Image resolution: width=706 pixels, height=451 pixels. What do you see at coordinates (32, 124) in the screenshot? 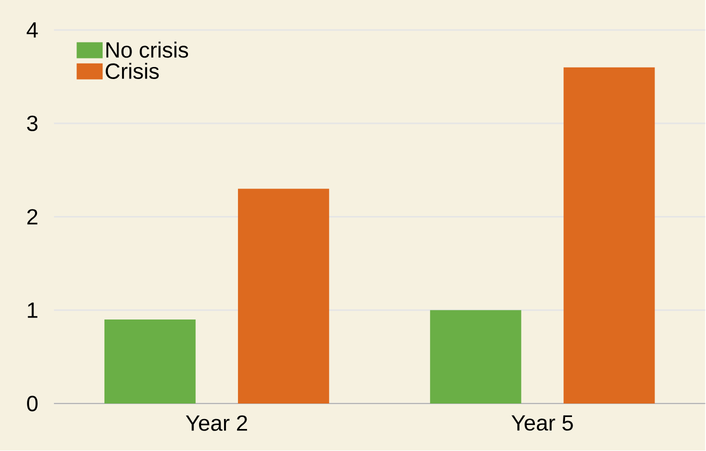
I see `y-tick-label: 3` at bounding box center [32, 124].